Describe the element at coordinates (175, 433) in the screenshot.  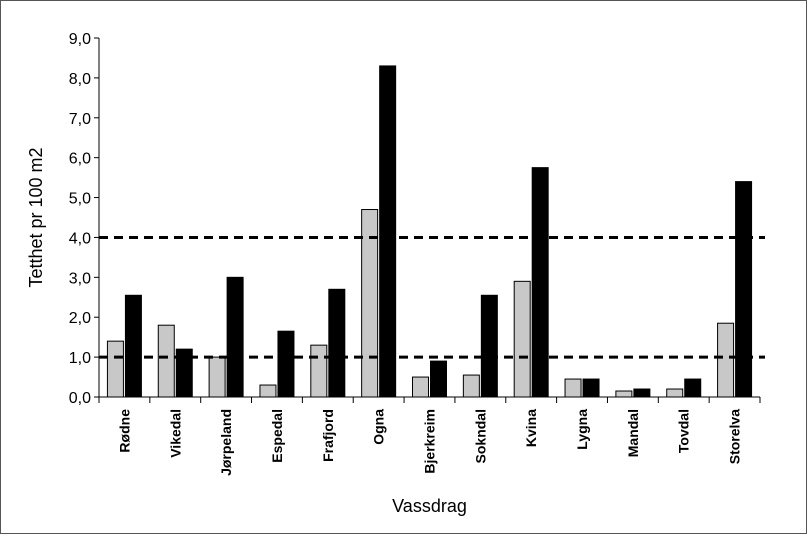
I see `category-label: Vikedal` at that location.